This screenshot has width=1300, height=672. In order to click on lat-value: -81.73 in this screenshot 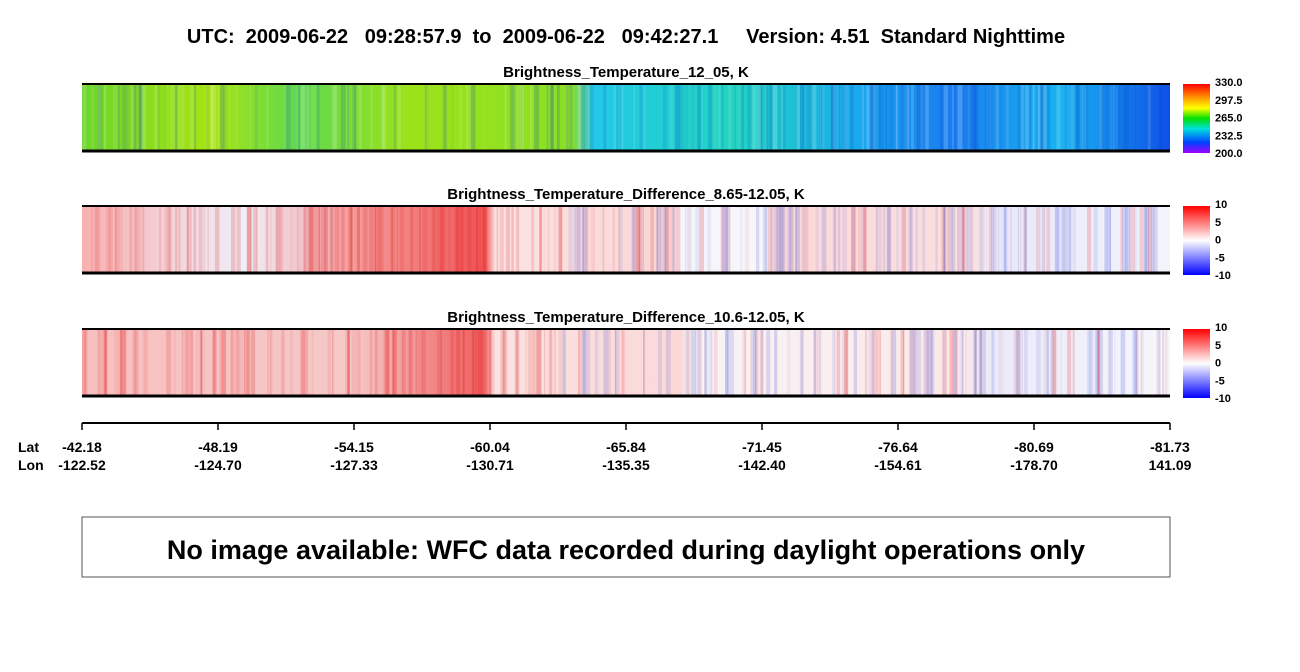, I will do `click(1170, 447)`.